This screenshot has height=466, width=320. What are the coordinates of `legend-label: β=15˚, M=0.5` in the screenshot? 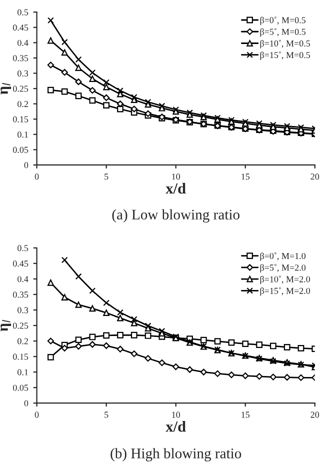 It's located at (285, 55).